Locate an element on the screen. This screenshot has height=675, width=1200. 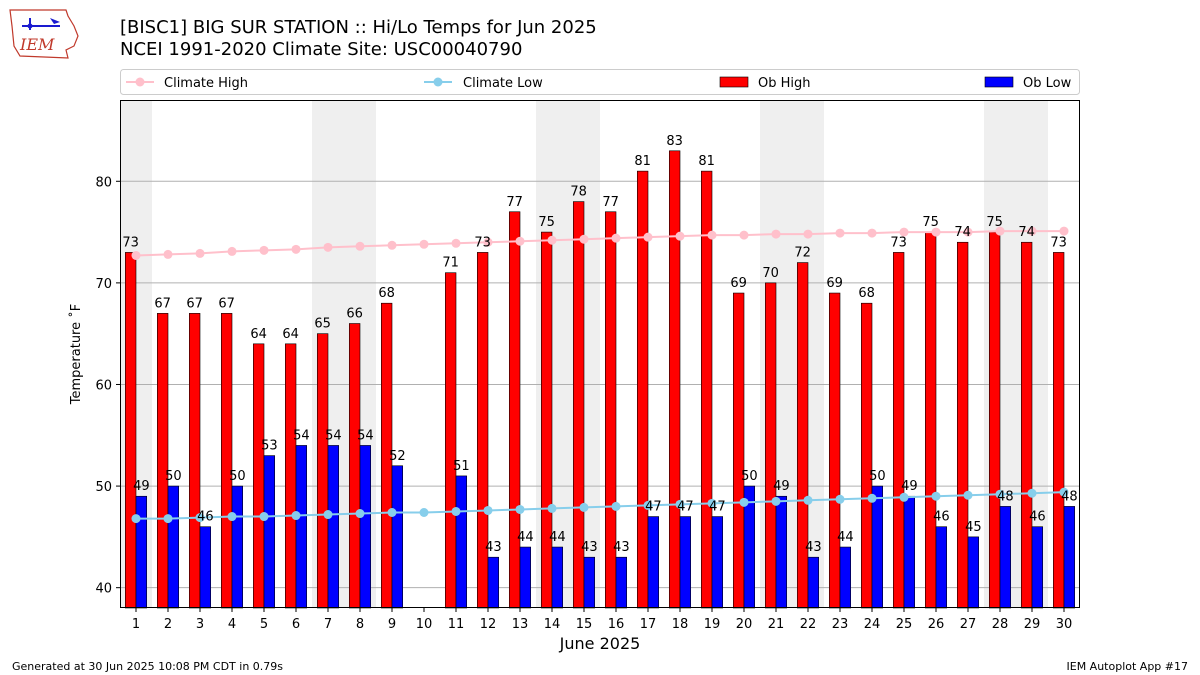
legend: Climate High Climate Low Ob High Ob Low is located at coordinates (600, 82).